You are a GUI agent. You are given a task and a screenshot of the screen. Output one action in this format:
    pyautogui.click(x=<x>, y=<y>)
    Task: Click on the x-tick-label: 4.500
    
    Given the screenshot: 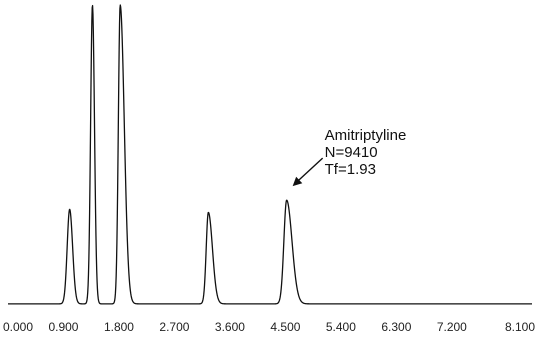 What is the action you would take?
    pyautogui.click(x=285, y=327)
    